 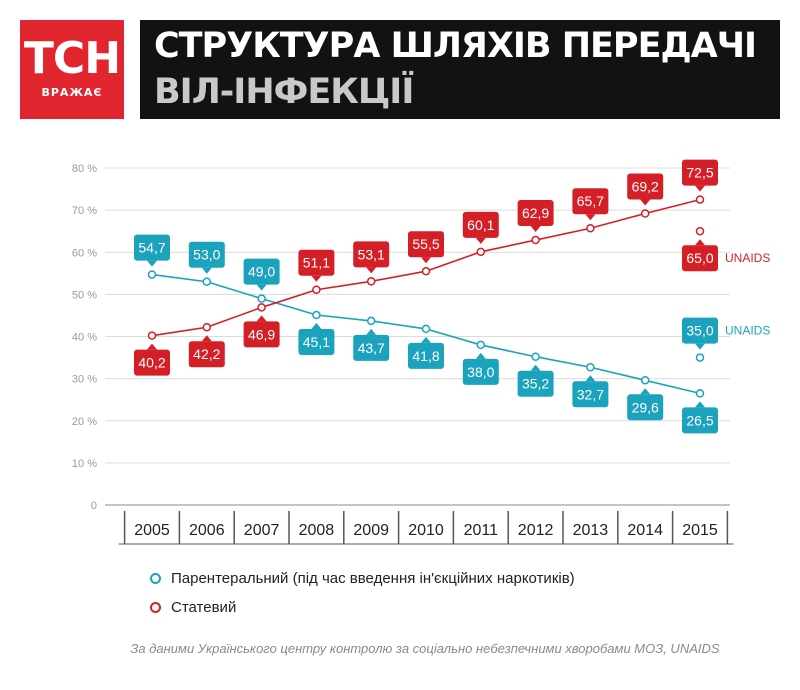 What do you see at coordinates (591, 530) in the screenshot?
I see `x-tick-label: 2013` at bounding box center [591, 530].